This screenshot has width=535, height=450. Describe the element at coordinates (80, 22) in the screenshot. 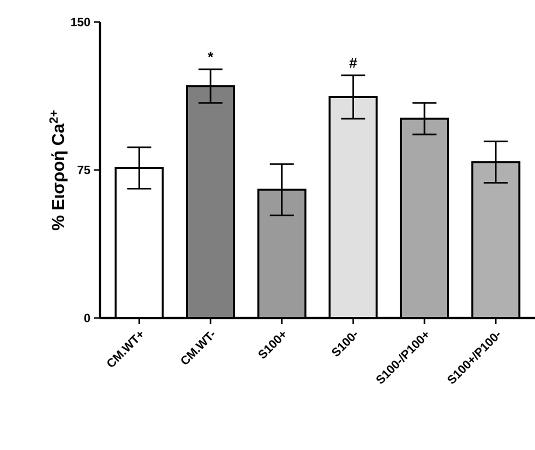

I see `y-tick-label: 150` at that location.